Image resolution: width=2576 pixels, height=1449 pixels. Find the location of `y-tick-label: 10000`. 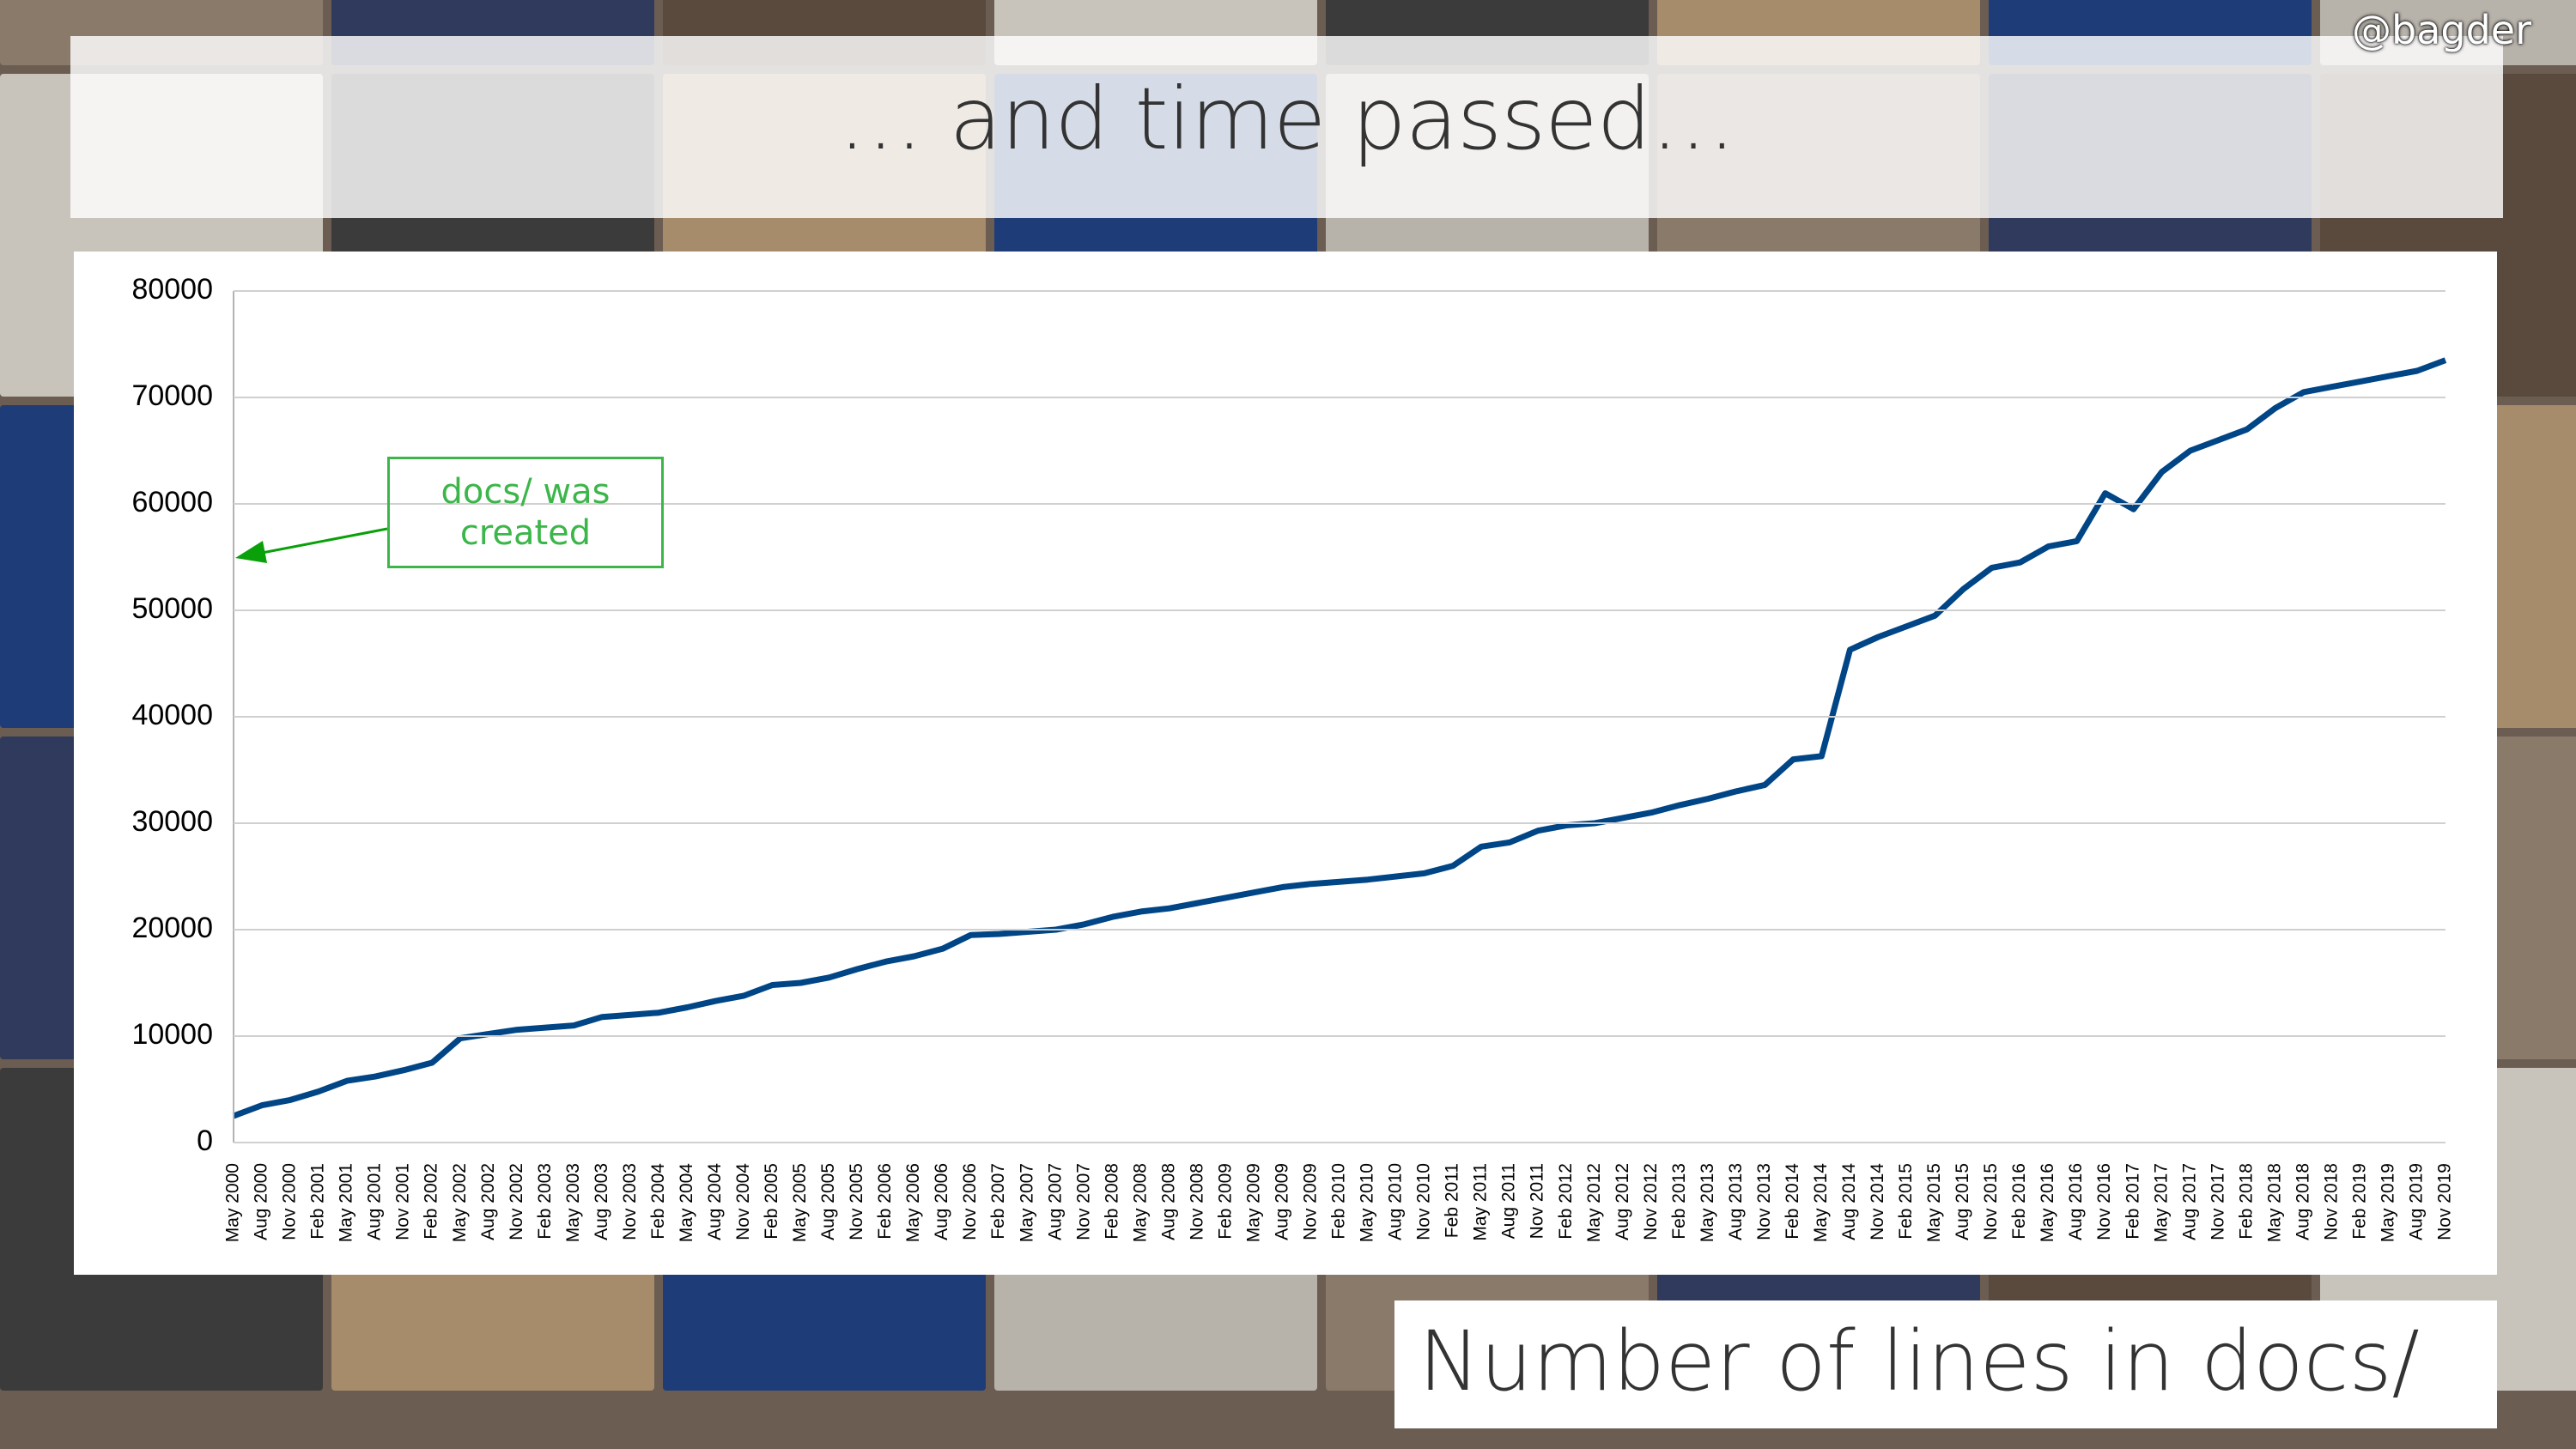

y-tick-label: 10000 is located at coordinates (172, 1034).